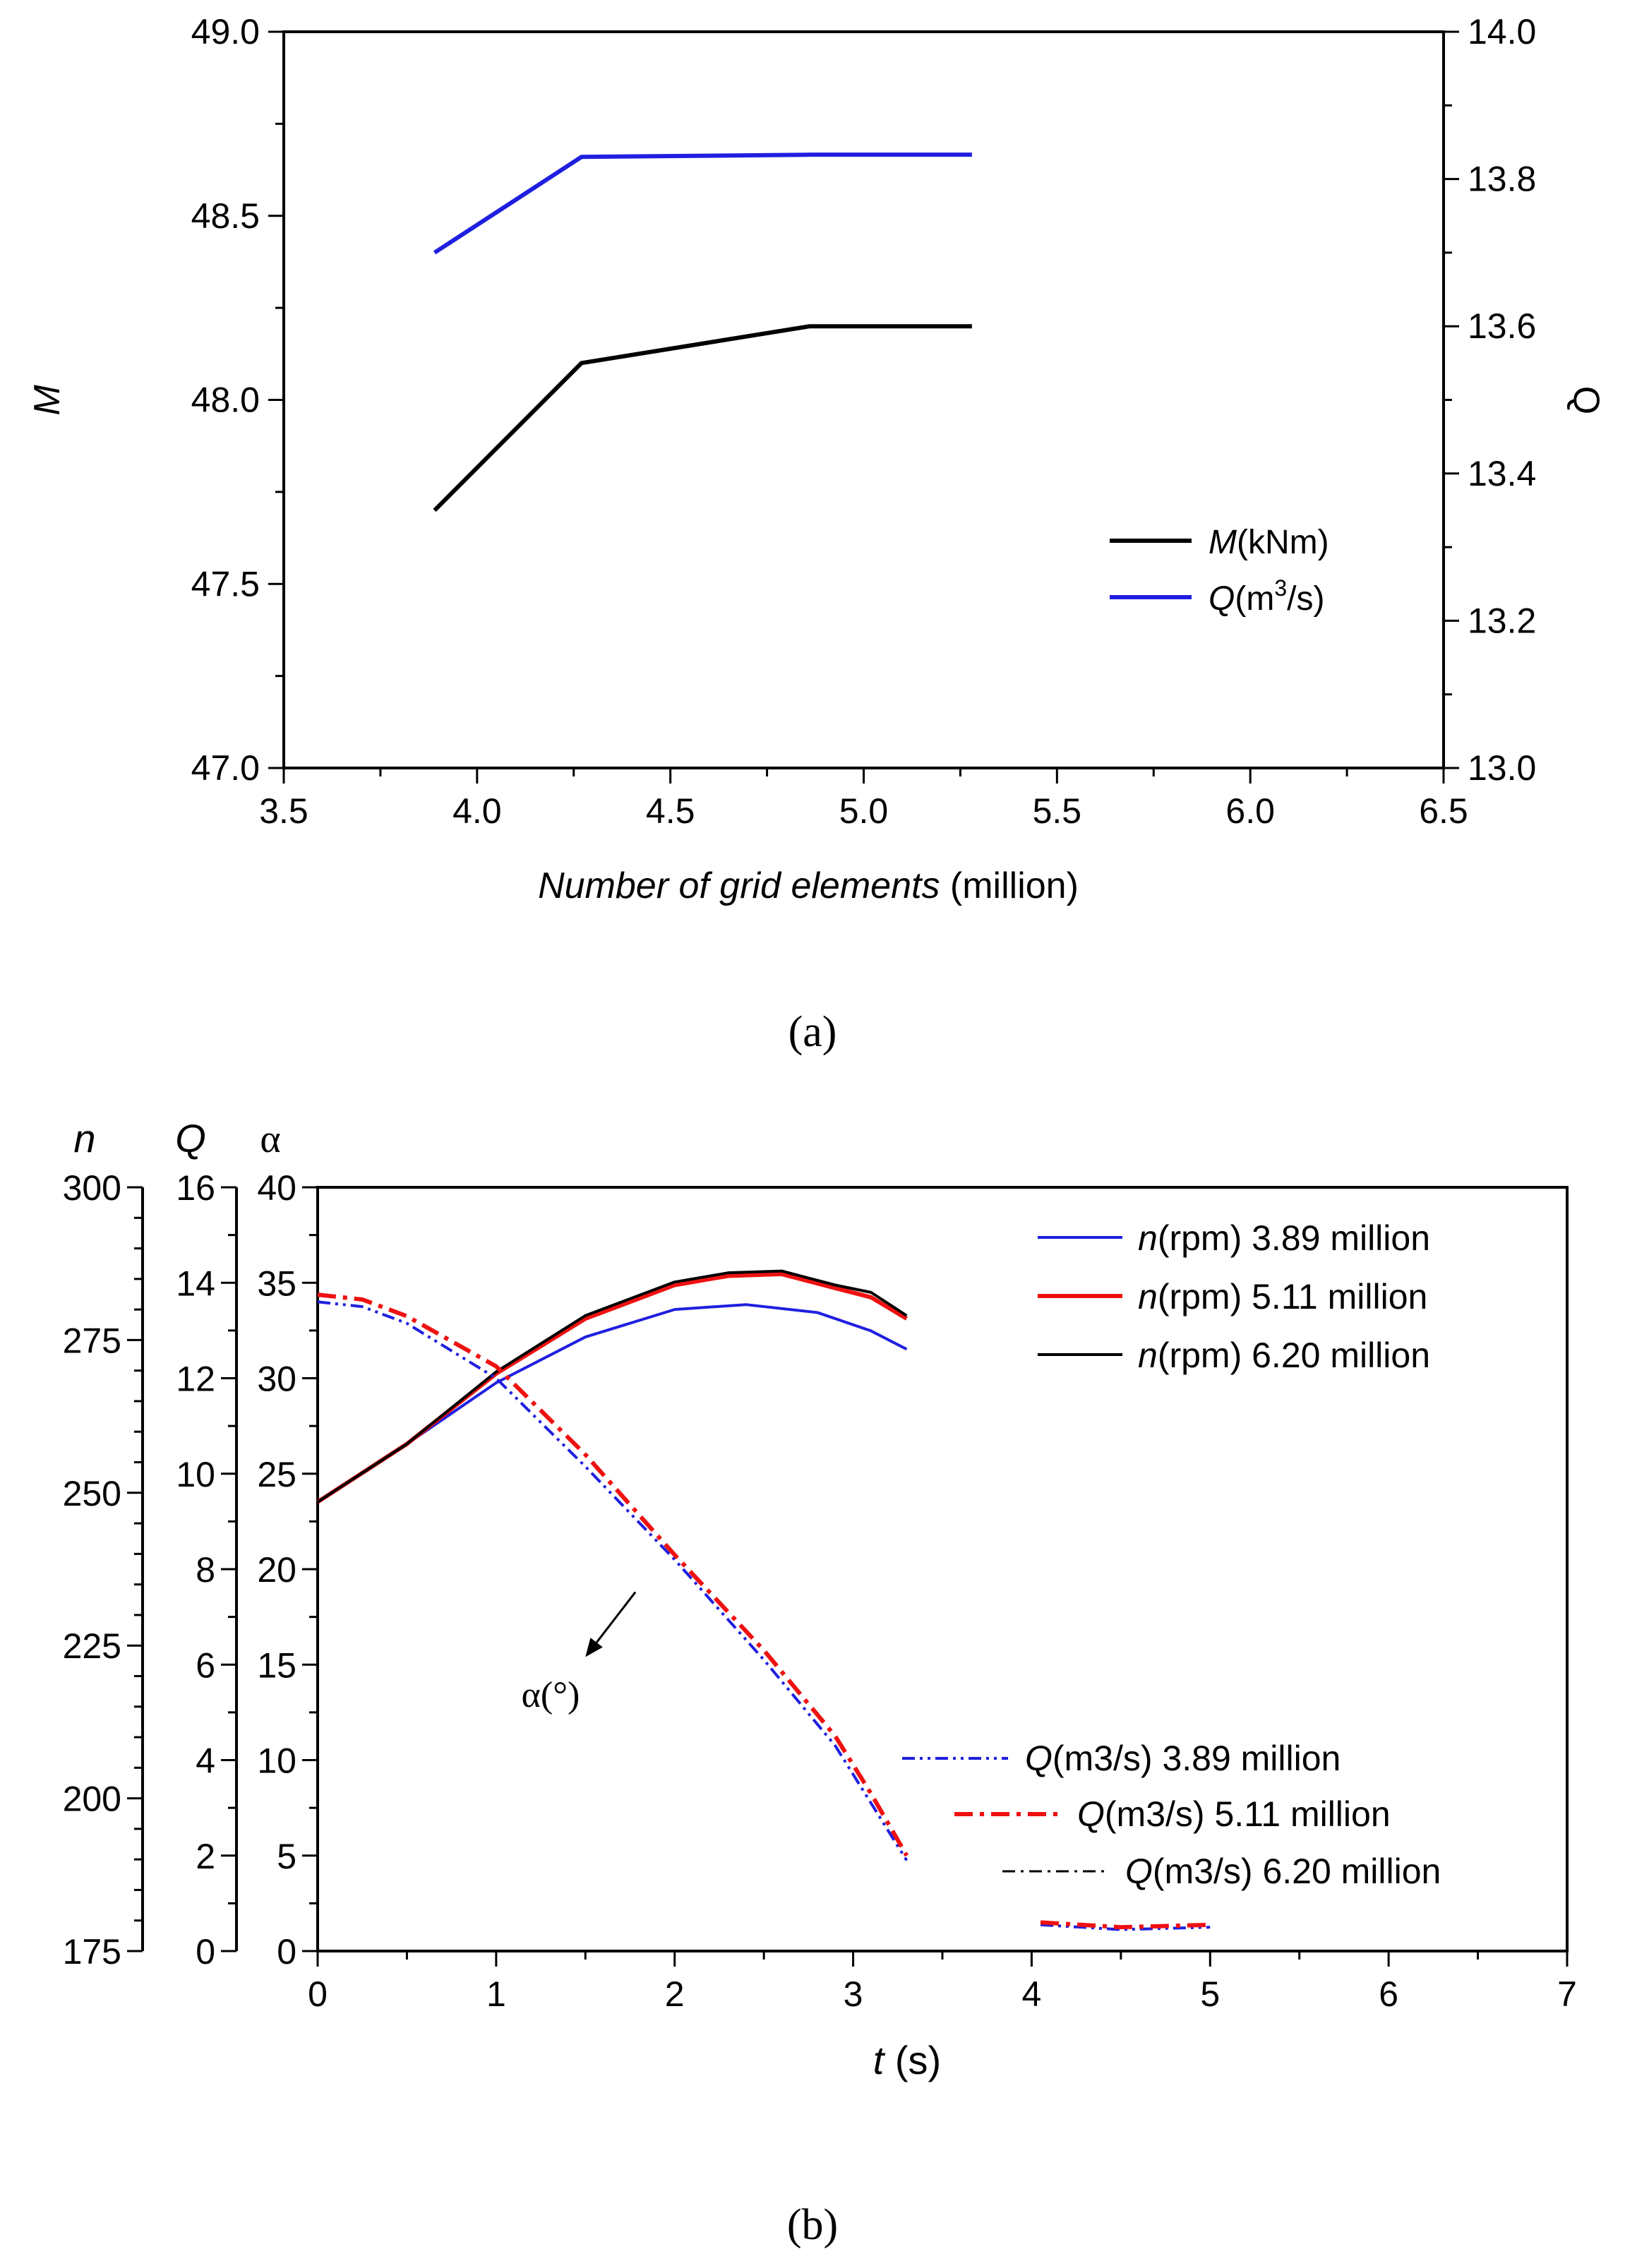 The width and height of the screenshot is (1625, 2268). What do you see at coordinates (942, 1983) in the screenshot?
I see `panel-b-x-axis: 0 1 2 3 4 5 6 7` at bounding box center [942, 1983].